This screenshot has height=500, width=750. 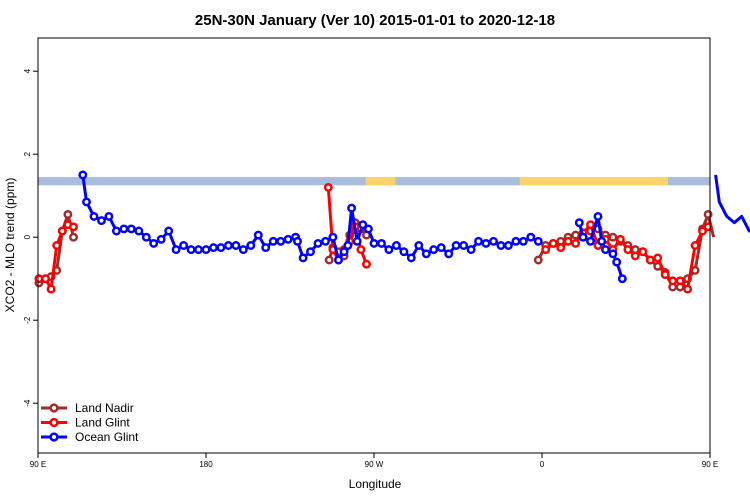 What do you see at coordinates (27, 403) in the screenshot?
I see `y-tick-label: -4` at bounding box center [27, 403].